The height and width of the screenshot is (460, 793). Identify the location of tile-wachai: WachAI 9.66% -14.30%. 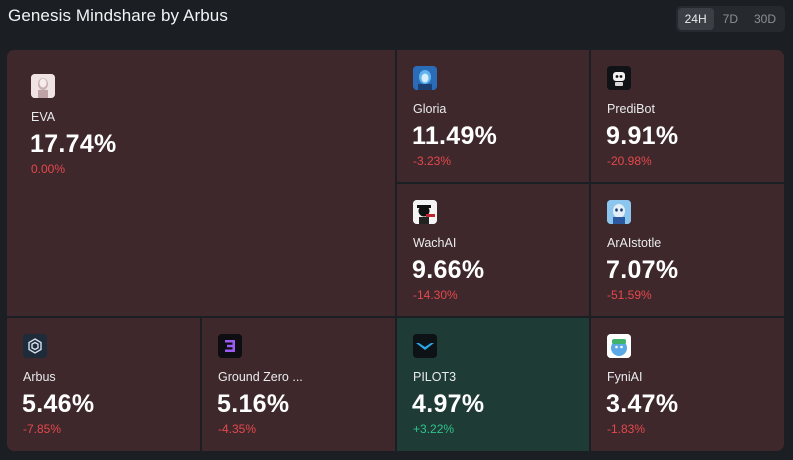
(493, 250).